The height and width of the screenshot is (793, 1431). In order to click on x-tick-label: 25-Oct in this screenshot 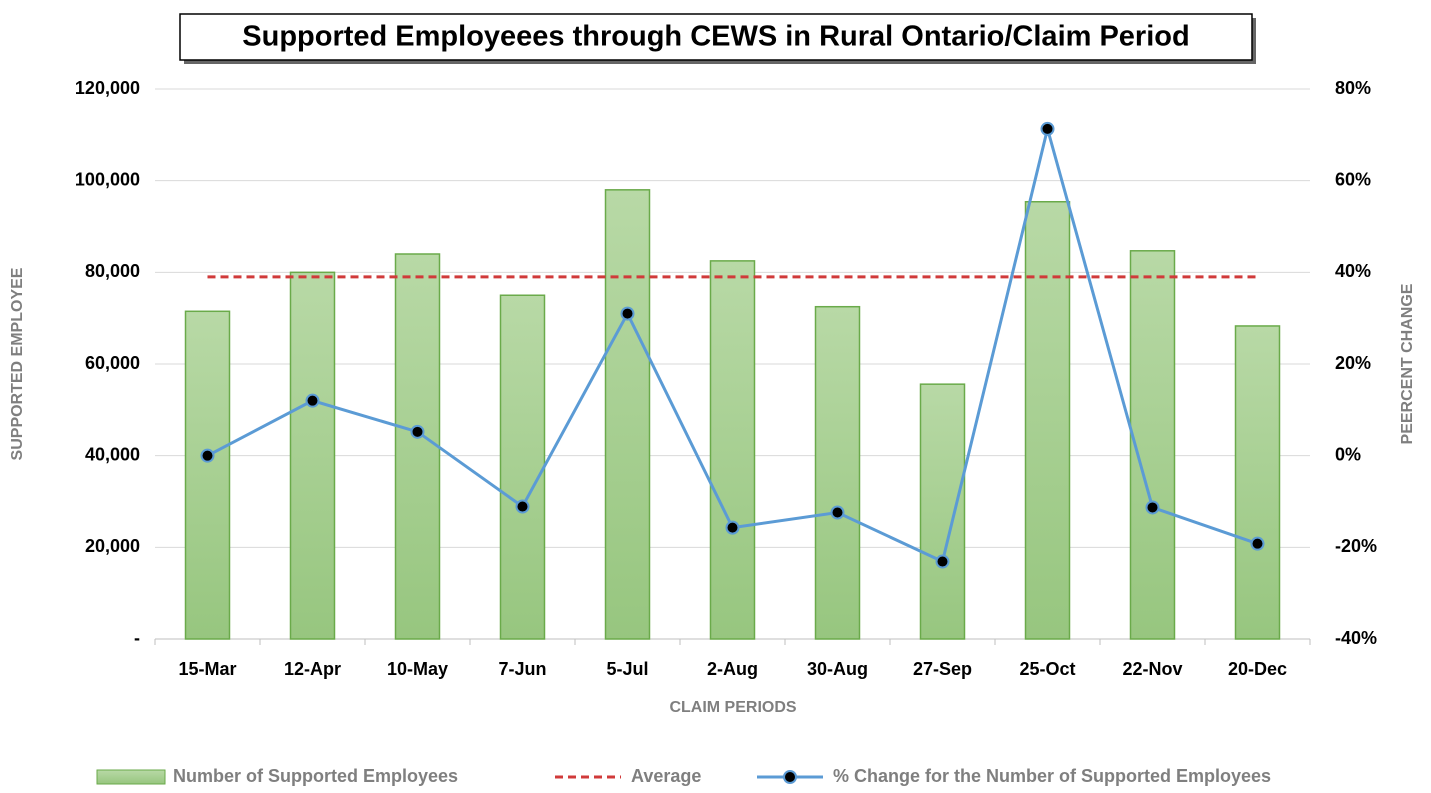, I will do `click(1047, 669)`.